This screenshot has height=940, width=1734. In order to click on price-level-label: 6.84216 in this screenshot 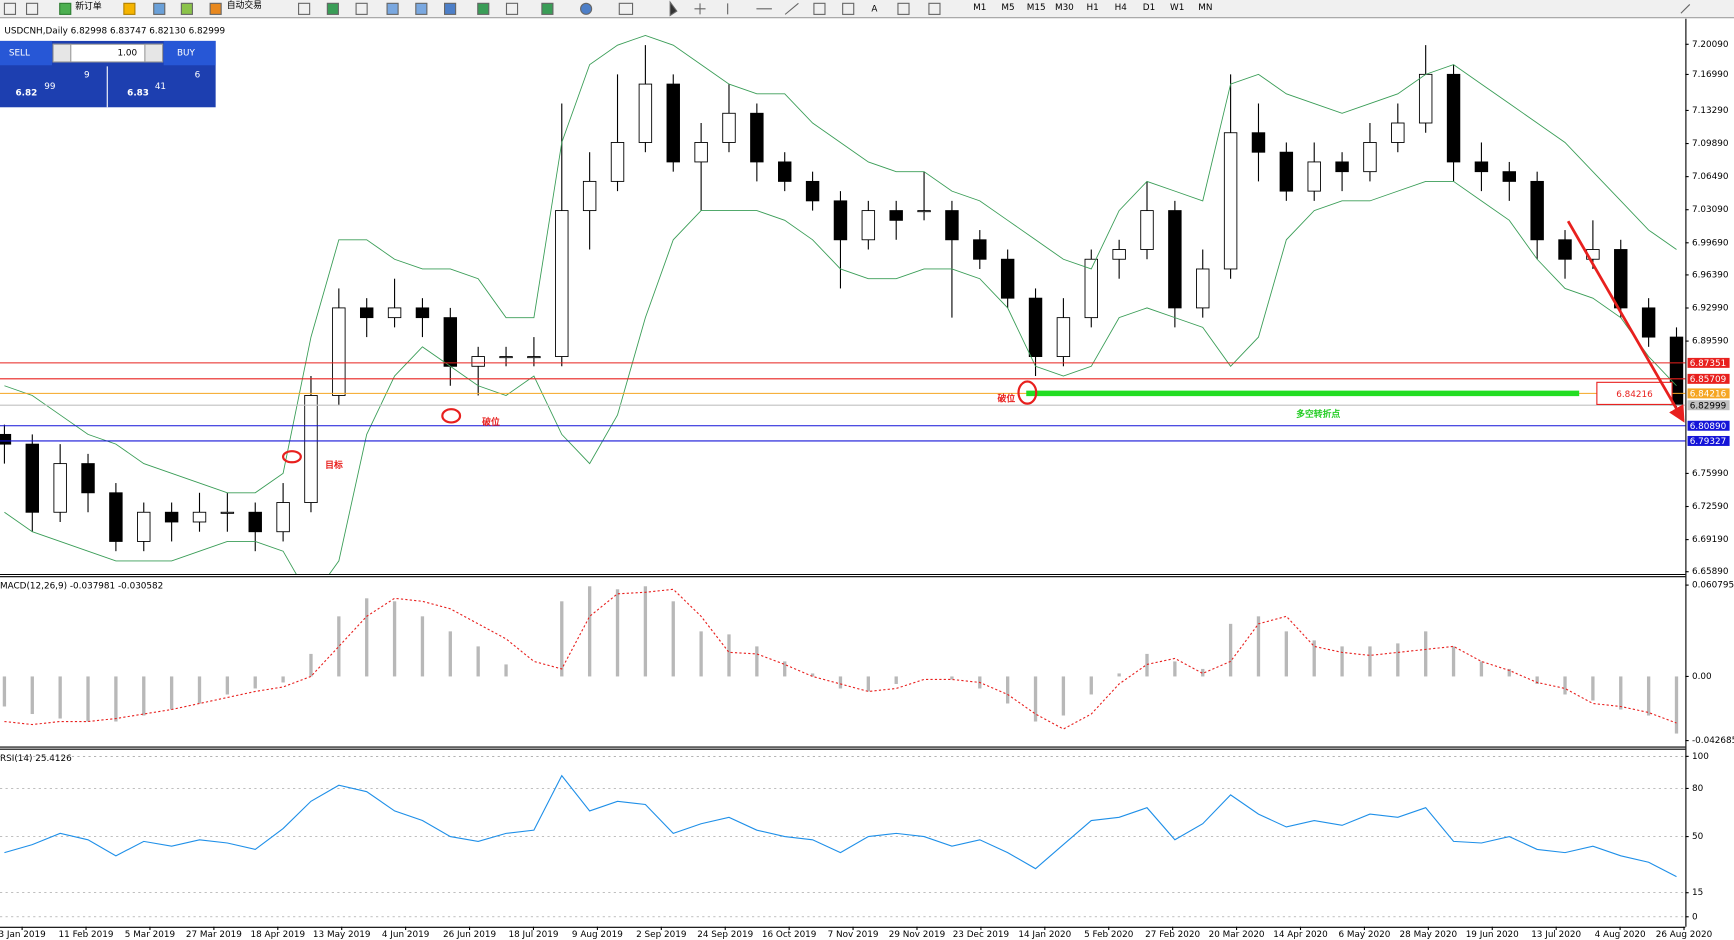, I will do `click(1708, 394)`.